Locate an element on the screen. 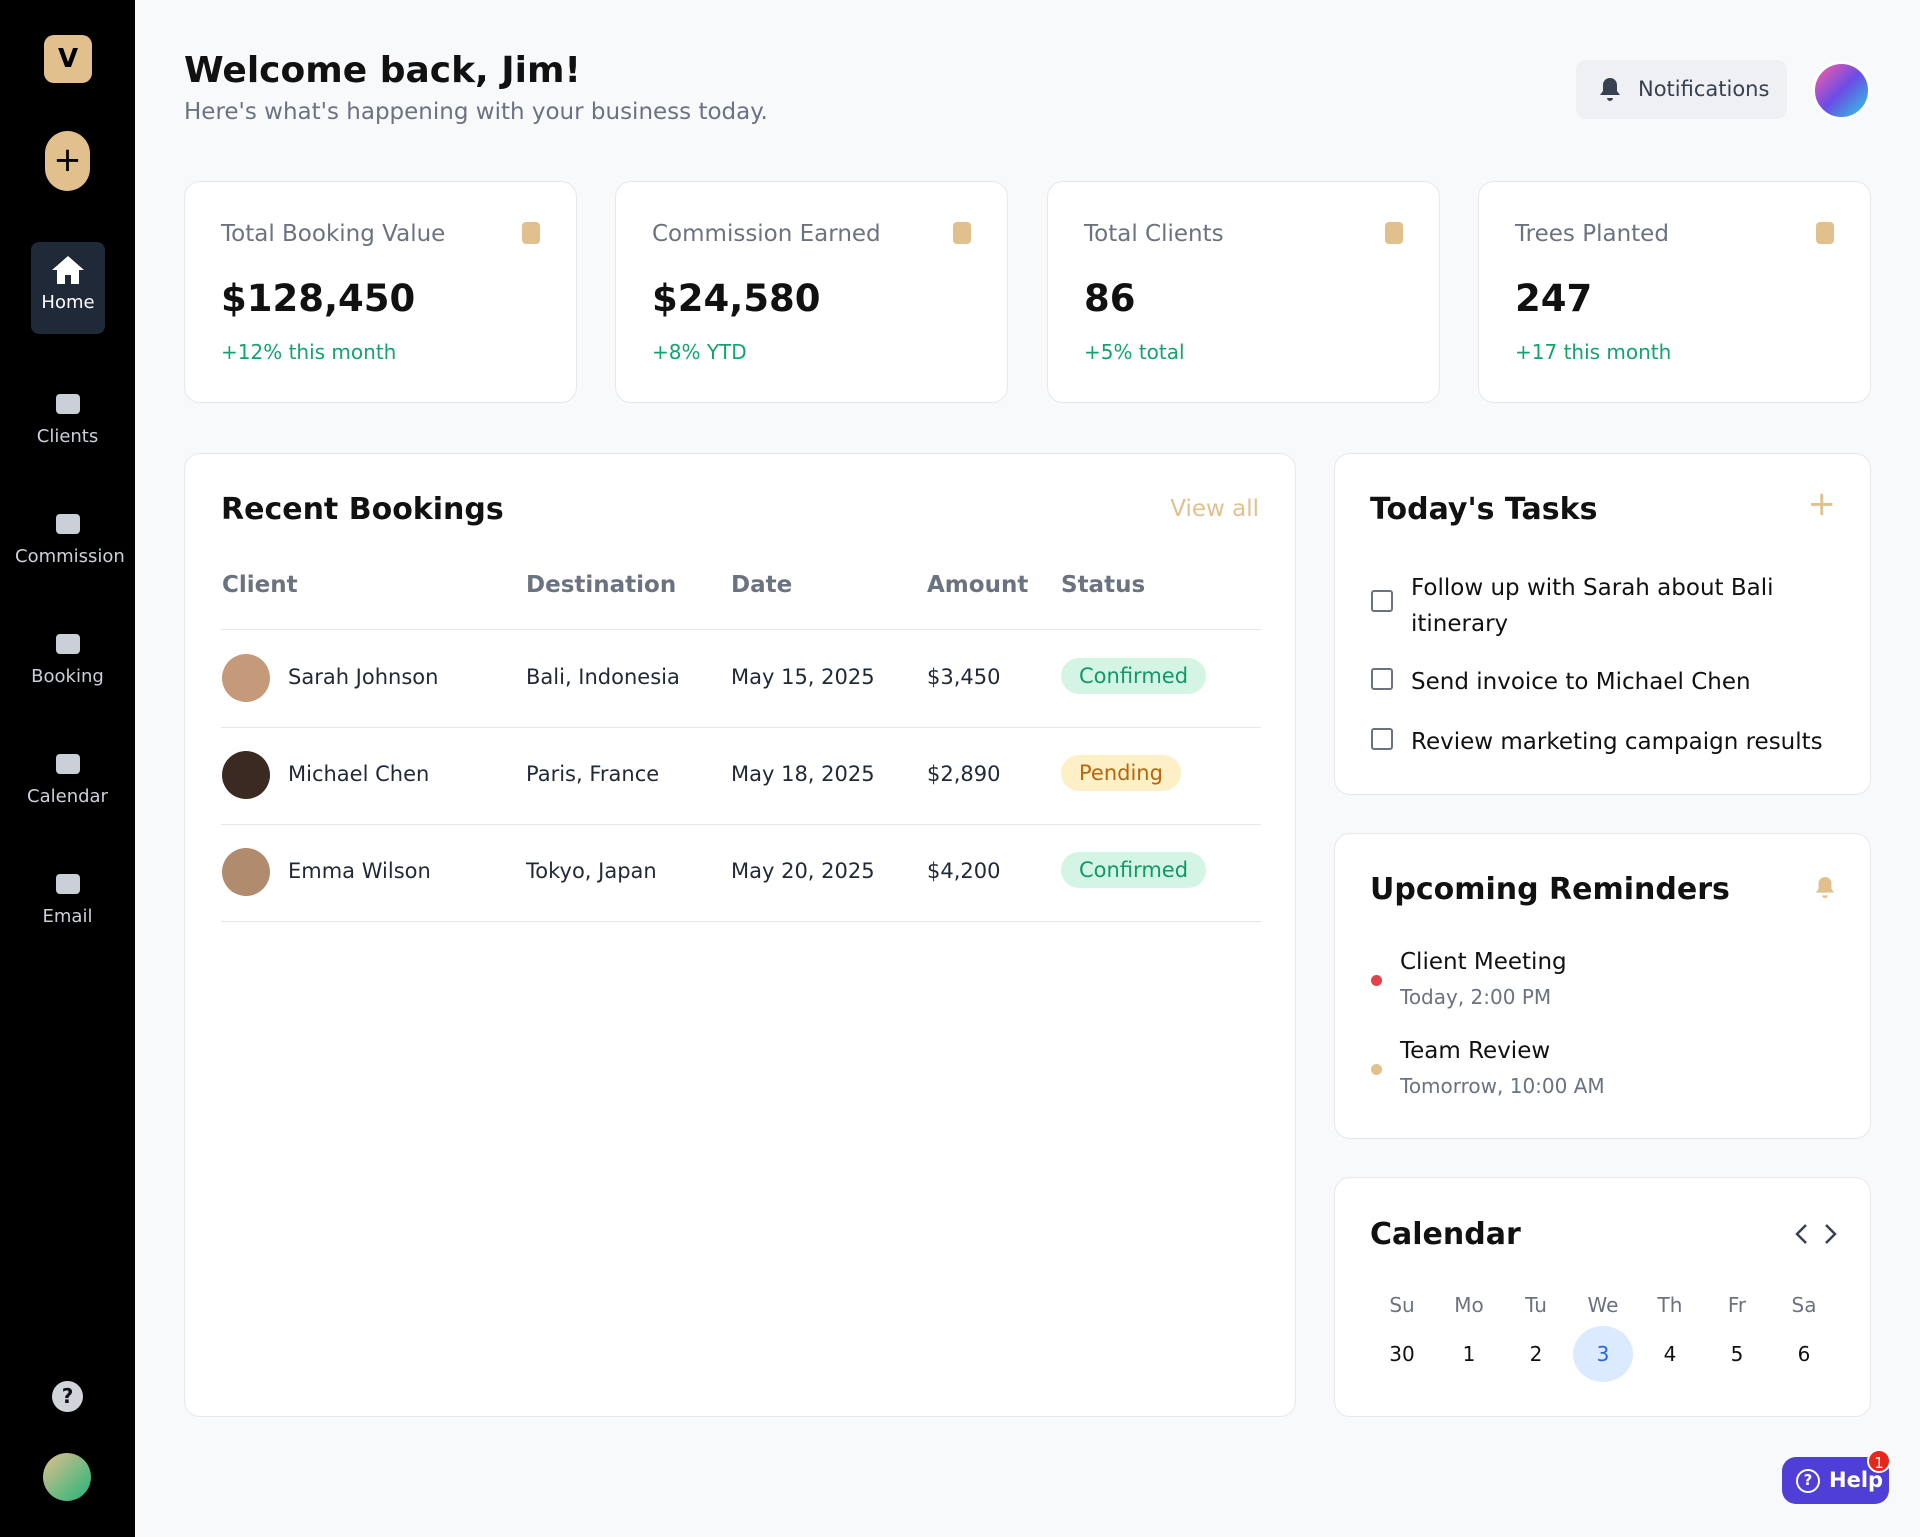  date-cell: 30 is located at coordinates (1402, 1354).